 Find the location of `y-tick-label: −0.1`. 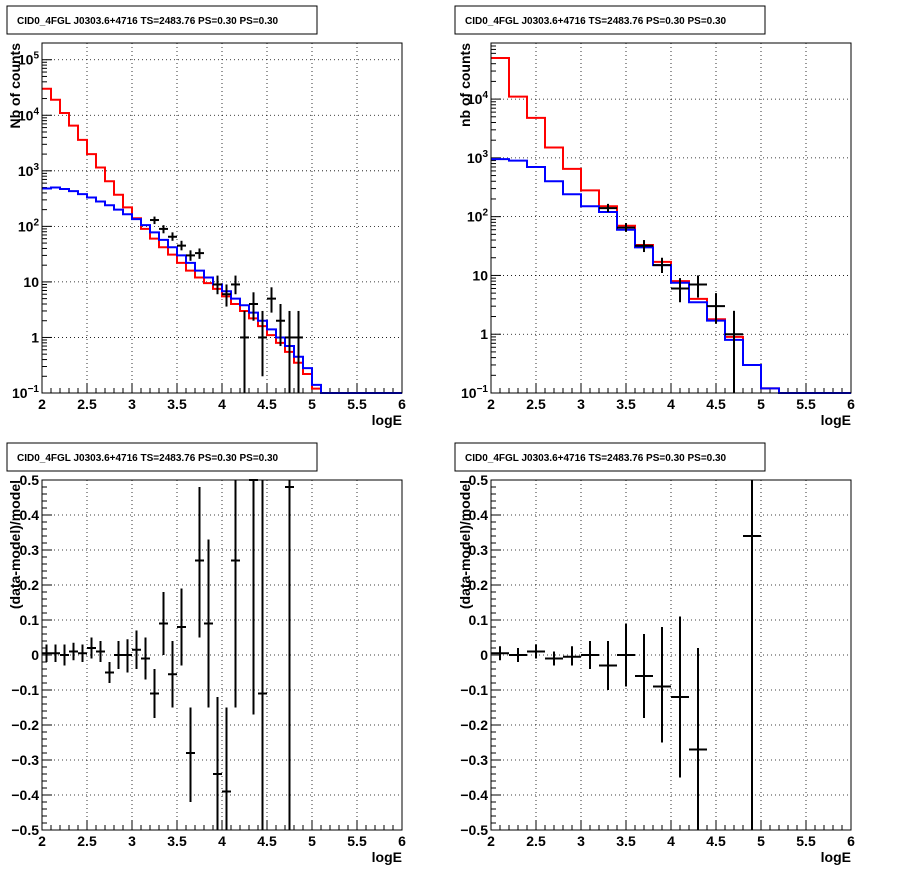

y-tick-label: −0.1 is located at coordinates (25, 690).